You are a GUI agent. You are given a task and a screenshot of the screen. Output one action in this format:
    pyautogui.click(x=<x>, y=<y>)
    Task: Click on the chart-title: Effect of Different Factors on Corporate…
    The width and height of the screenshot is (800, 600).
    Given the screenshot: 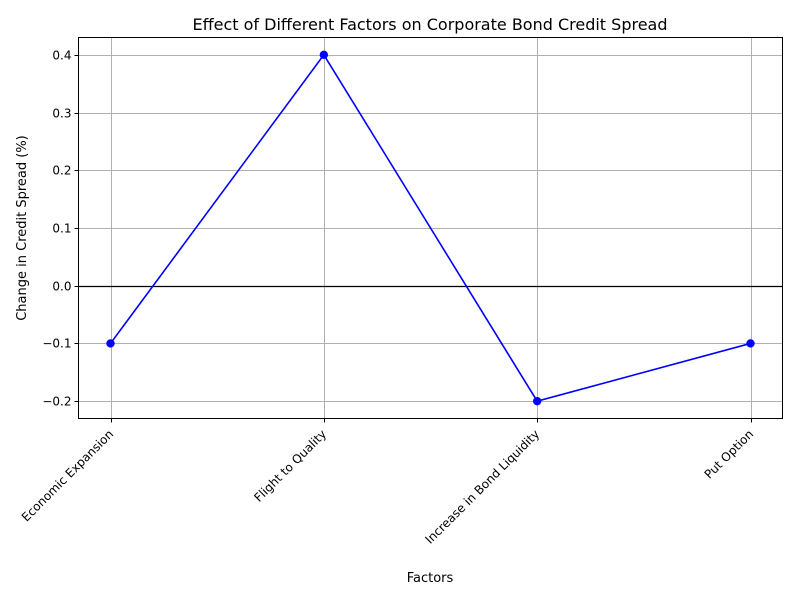 What is the action you would take?
    pyautogui.click(x=429, y=24)
    